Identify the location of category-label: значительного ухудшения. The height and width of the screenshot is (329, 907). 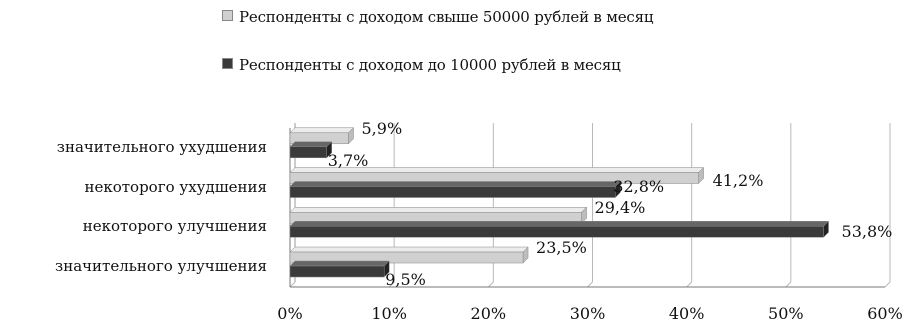
(161, 146).